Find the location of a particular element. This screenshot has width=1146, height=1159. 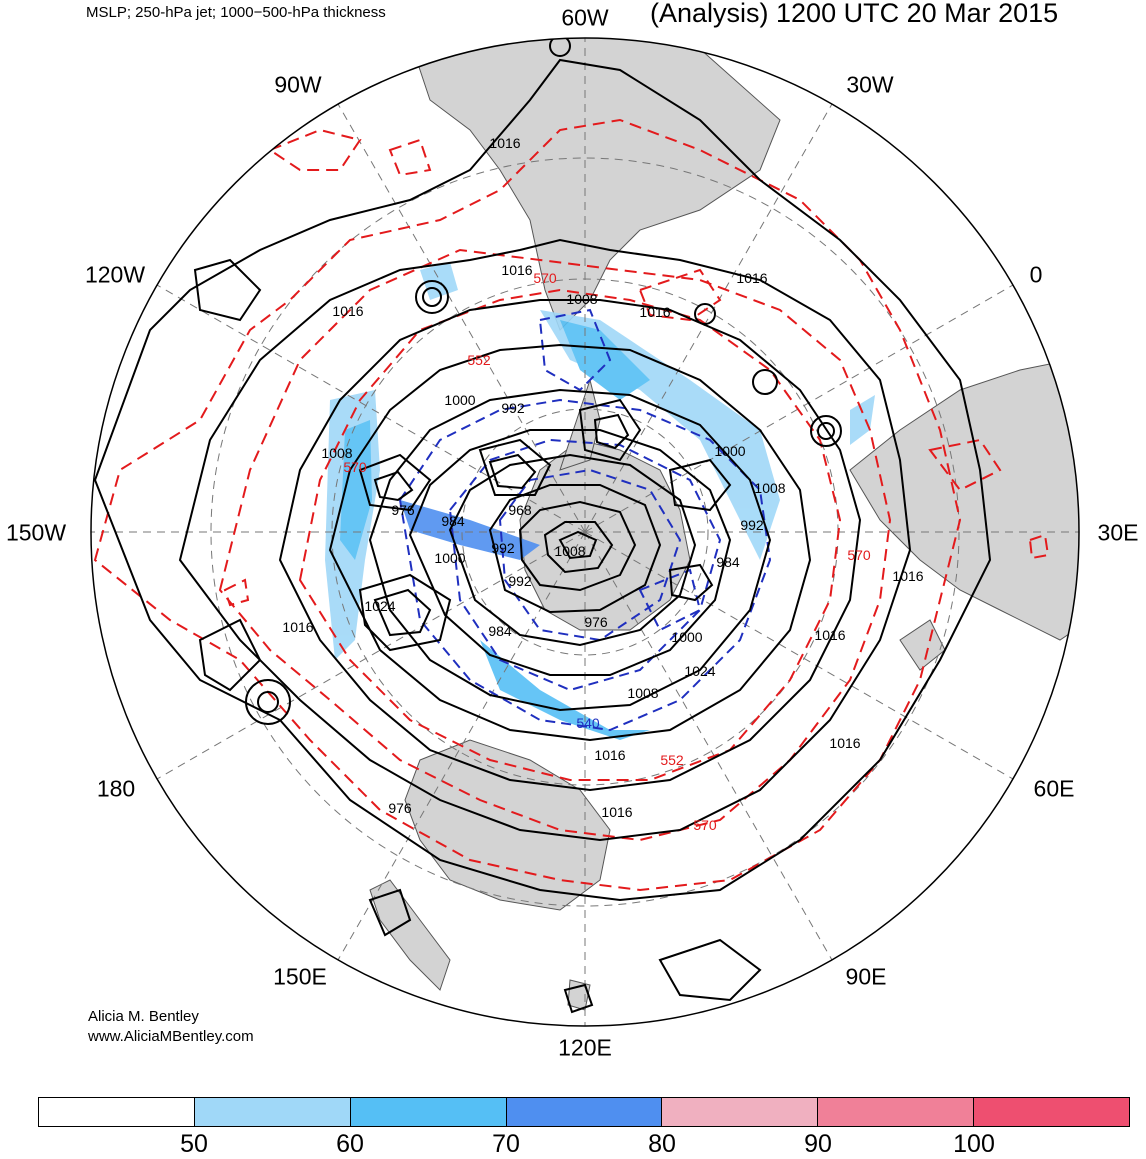

jet-streak-pacific-core is located at coordinates (356, 490).